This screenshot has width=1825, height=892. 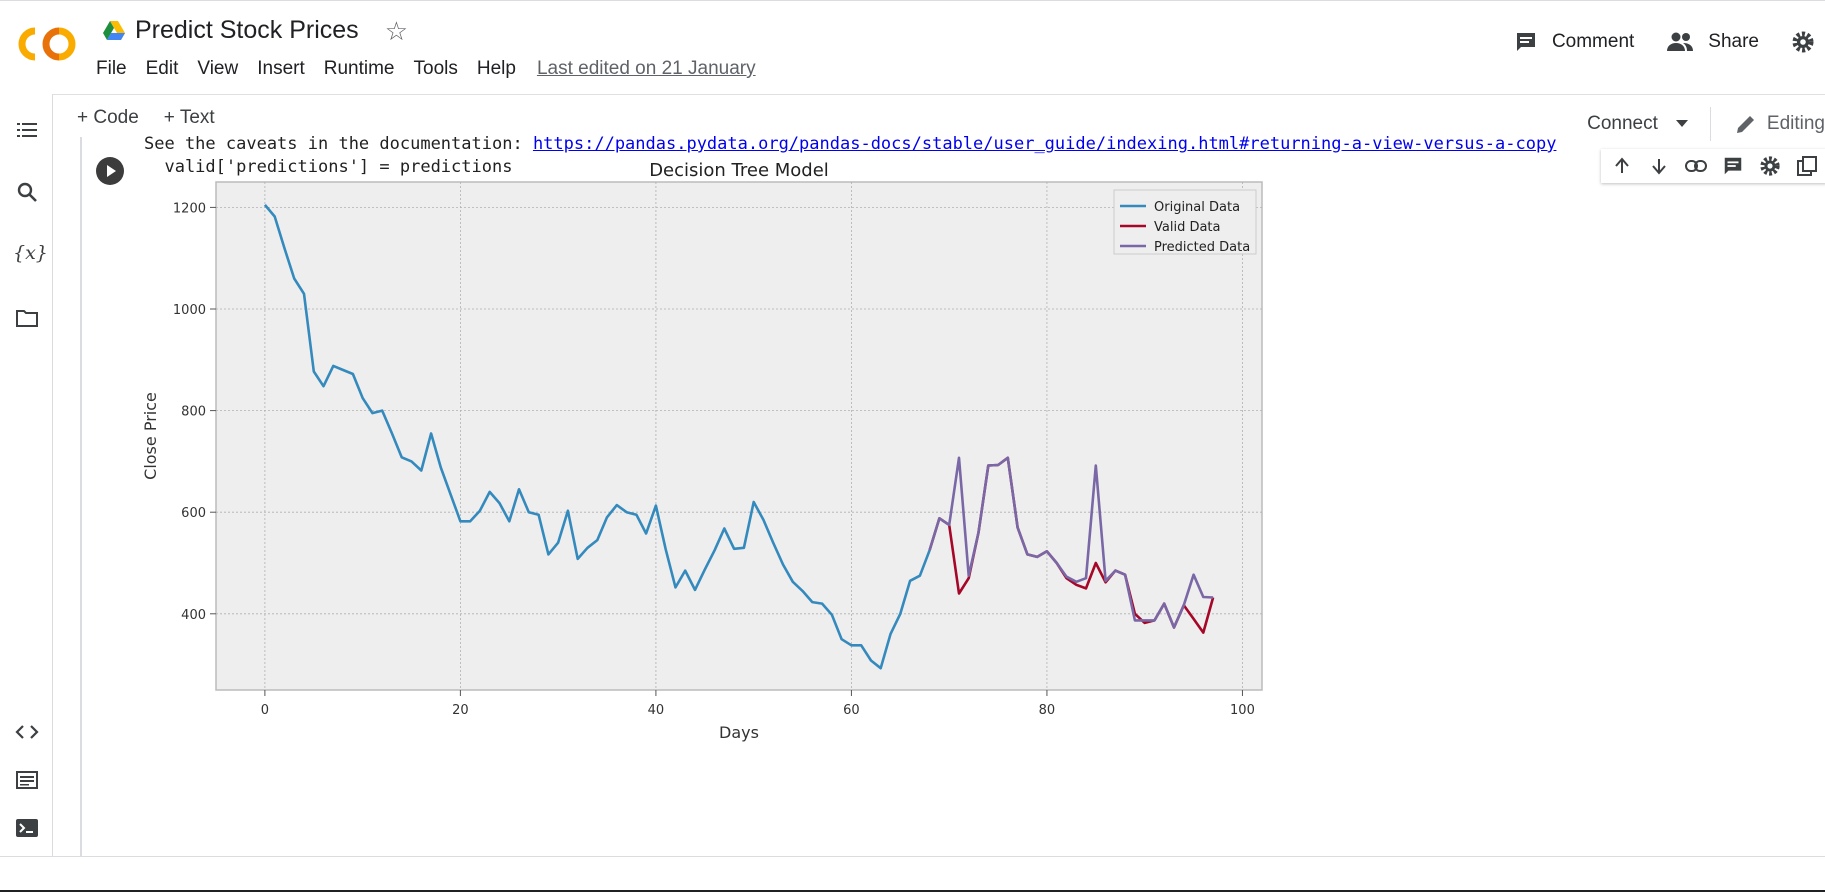 What do you see at coordinates (247, 30) in the screenshot?
I see `notebook-title: Predict Stock Prices` at bounding box center [247, 30].